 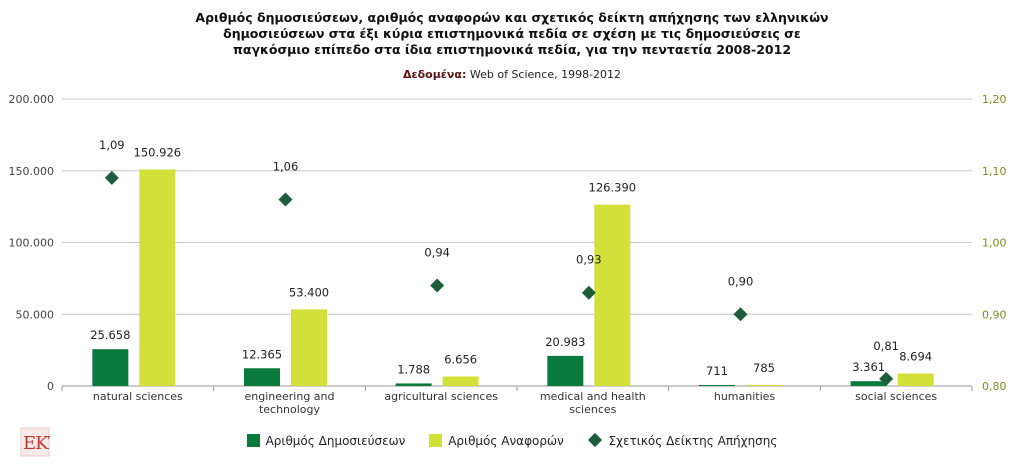 What do you see at coordinates (32, 171) in the screenshot?
I see `y-left-tick-label: 150.000` at bounding box center [32, 171].